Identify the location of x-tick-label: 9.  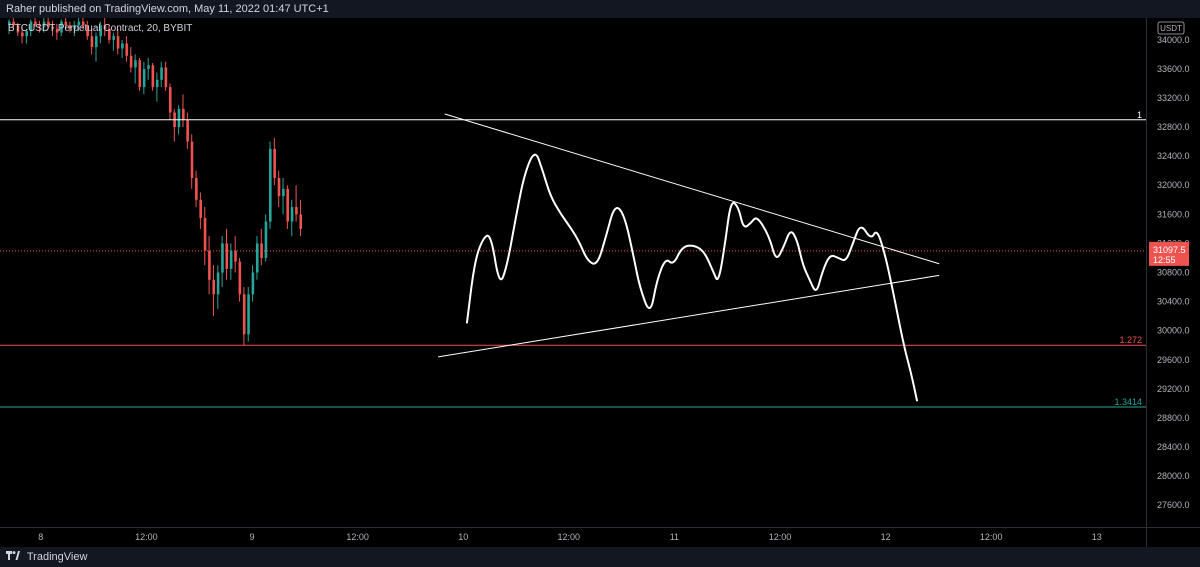
(251, 537).